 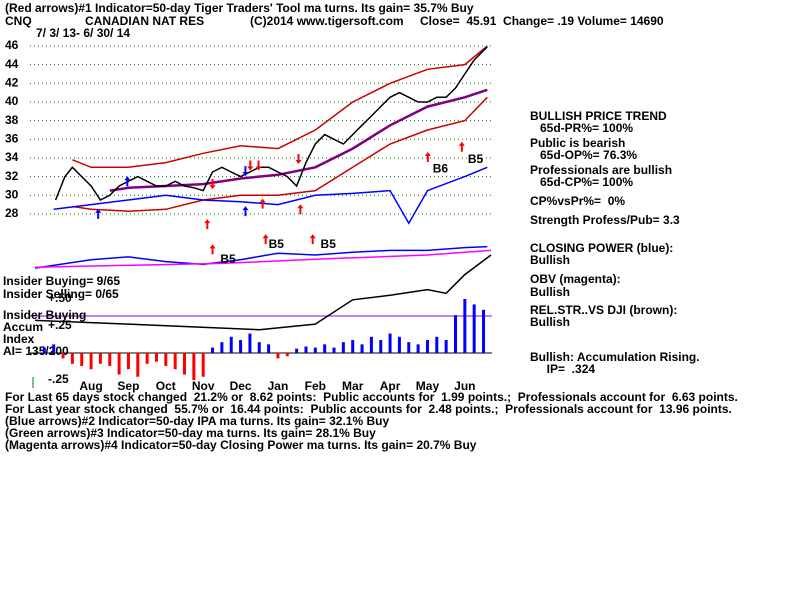 What do you see at coordinates (36, 351) in the screenshot?
I see `panel-label: AI= 135/200` at bounding box center [36, 351].